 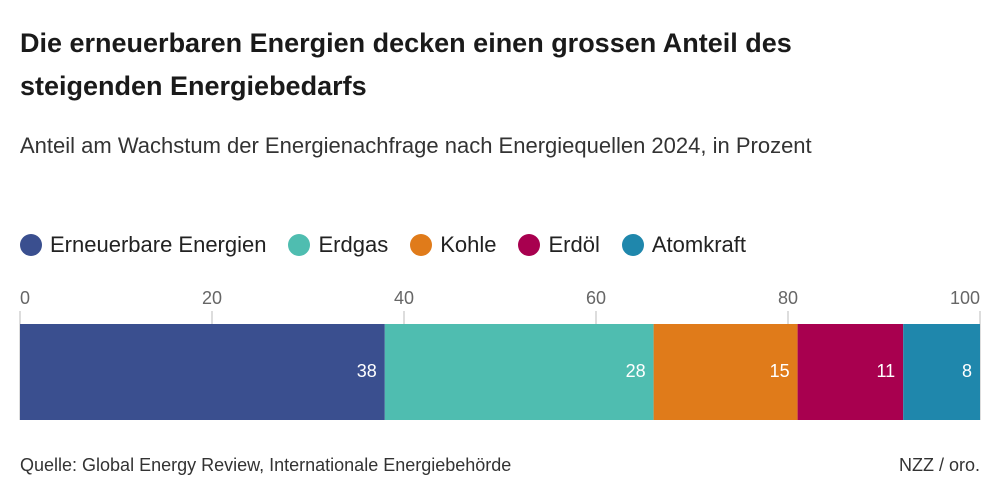 What do you see at coordinates (158, 244) in the screenshot?
I see `legend-label: Erneuerbare Energien` at bounding box center [158, 244].